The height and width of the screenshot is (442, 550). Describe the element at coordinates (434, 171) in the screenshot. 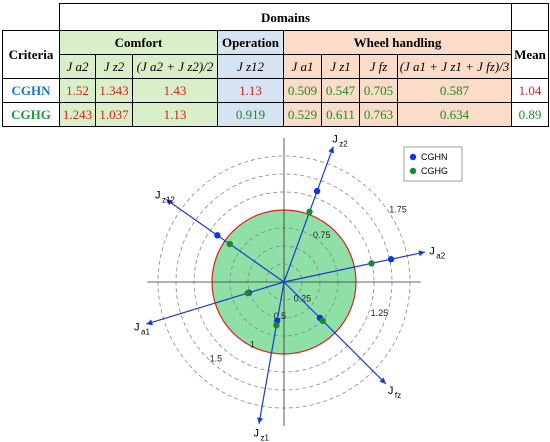

I see `legend-label: CGHG` at that location.